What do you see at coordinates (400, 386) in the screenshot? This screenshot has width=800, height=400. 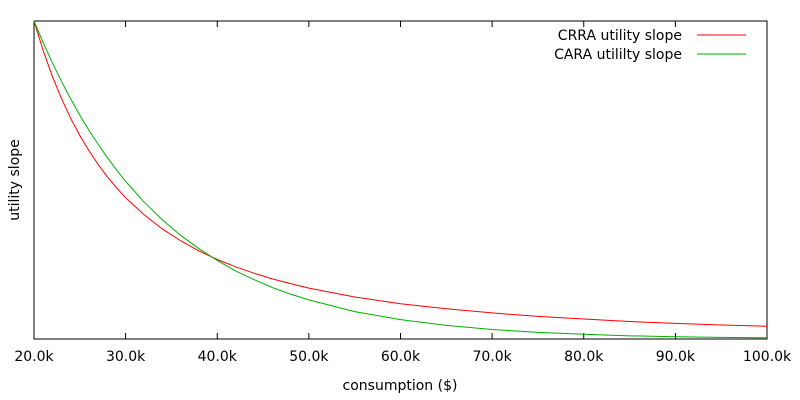 I see `x-axis-label: consumption ($)` at bounding box center [400, 386].